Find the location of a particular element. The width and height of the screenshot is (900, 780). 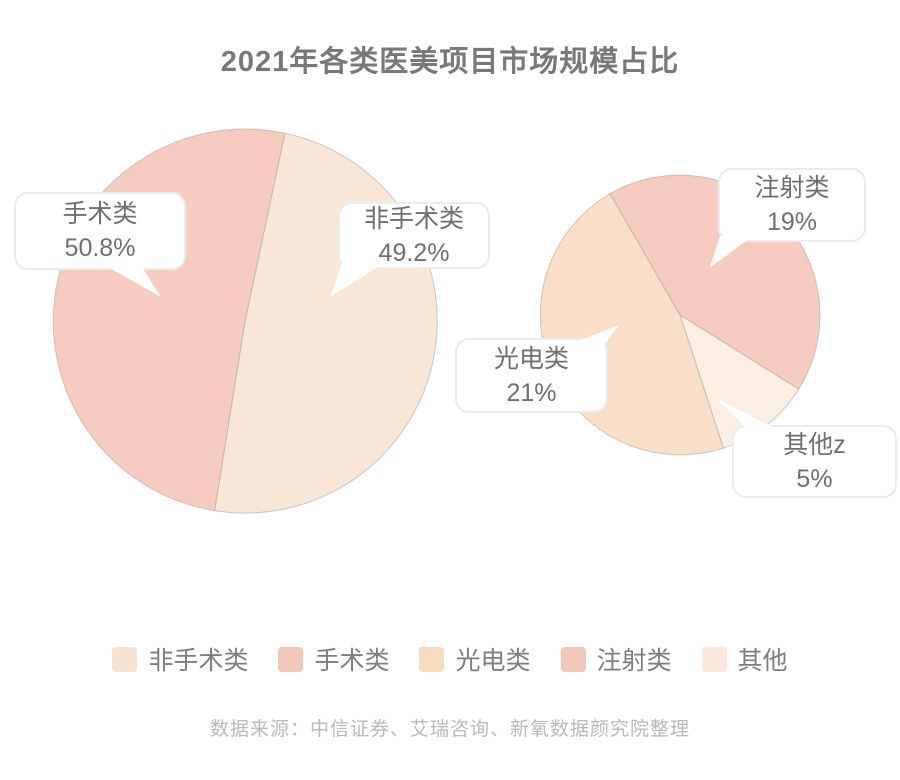

legend-label-photoelectric: 光电类 is located at coordinates (493, 661).